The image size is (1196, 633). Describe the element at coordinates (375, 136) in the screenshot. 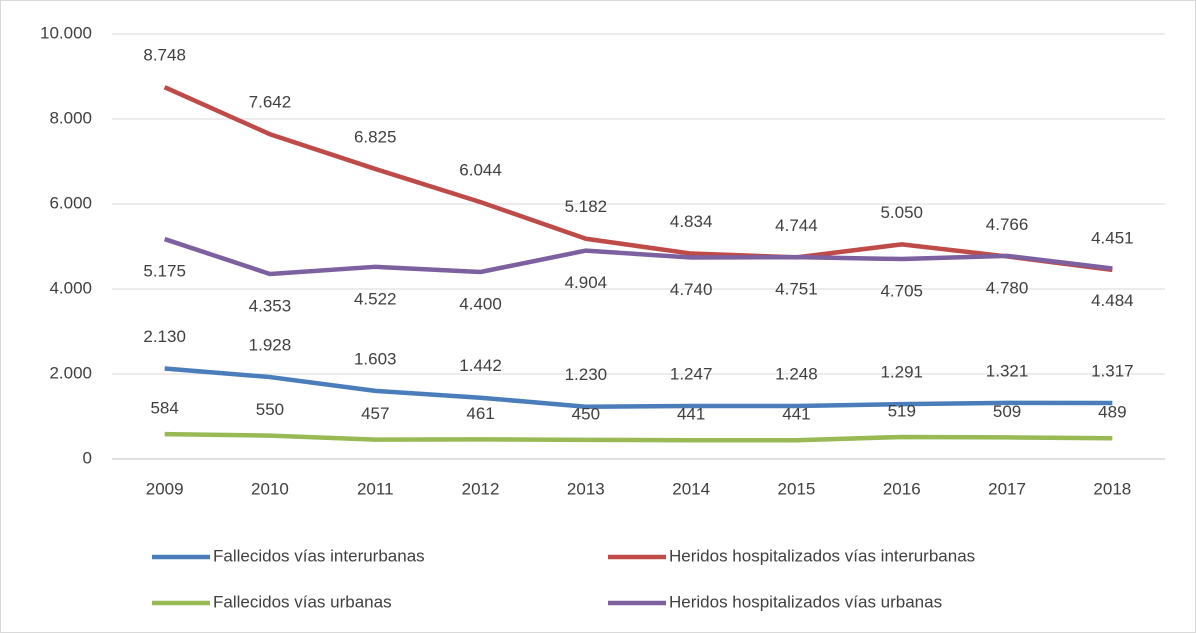

I see `data-label: 6.825` at that location.